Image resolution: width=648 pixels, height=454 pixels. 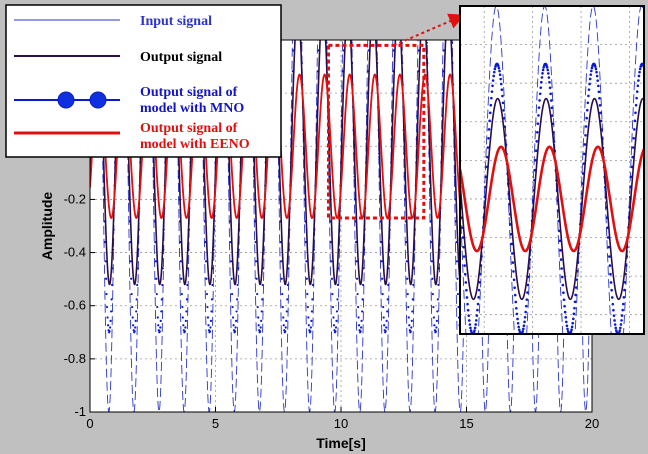 What do you see at coordinates (341, 423) in the screenshot?
I see `x-tick-label: 10` at bounding box center [341, 423].